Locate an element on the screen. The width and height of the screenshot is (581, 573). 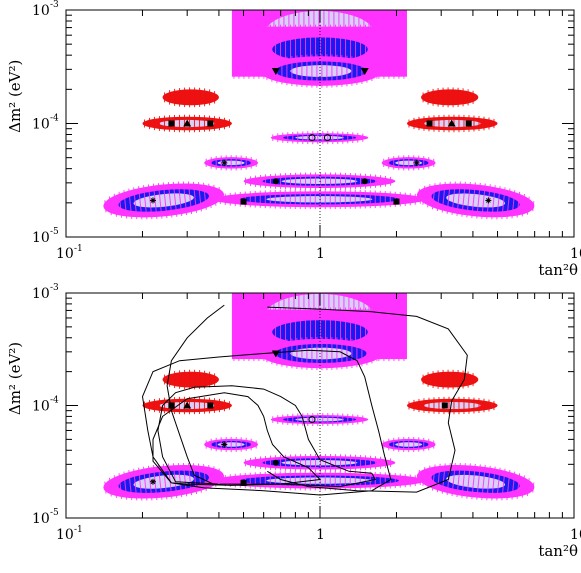
star-stroke is located at coordinates (416, 163).